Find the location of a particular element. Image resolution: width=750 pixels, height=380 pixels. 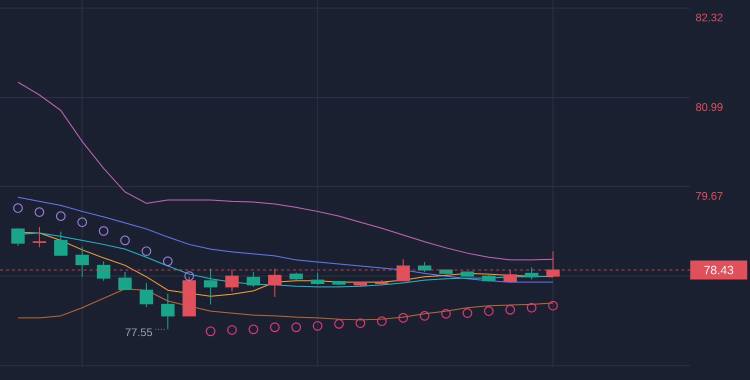

y-tick-label: 79.67 is located at coordinates (709, 196).